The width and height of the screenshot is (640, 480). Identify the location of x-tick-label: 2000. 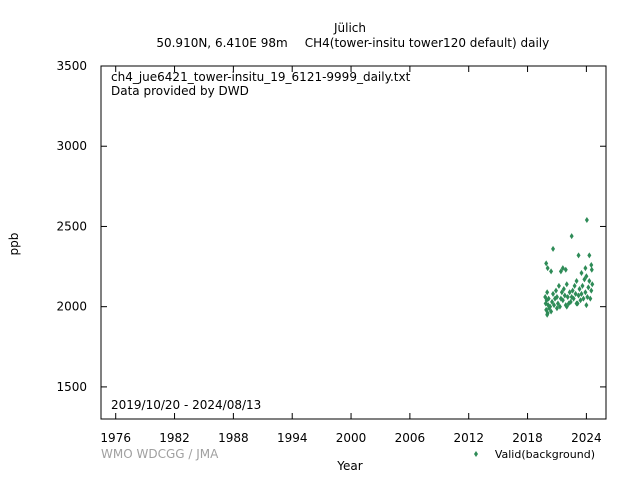
(351, 438).